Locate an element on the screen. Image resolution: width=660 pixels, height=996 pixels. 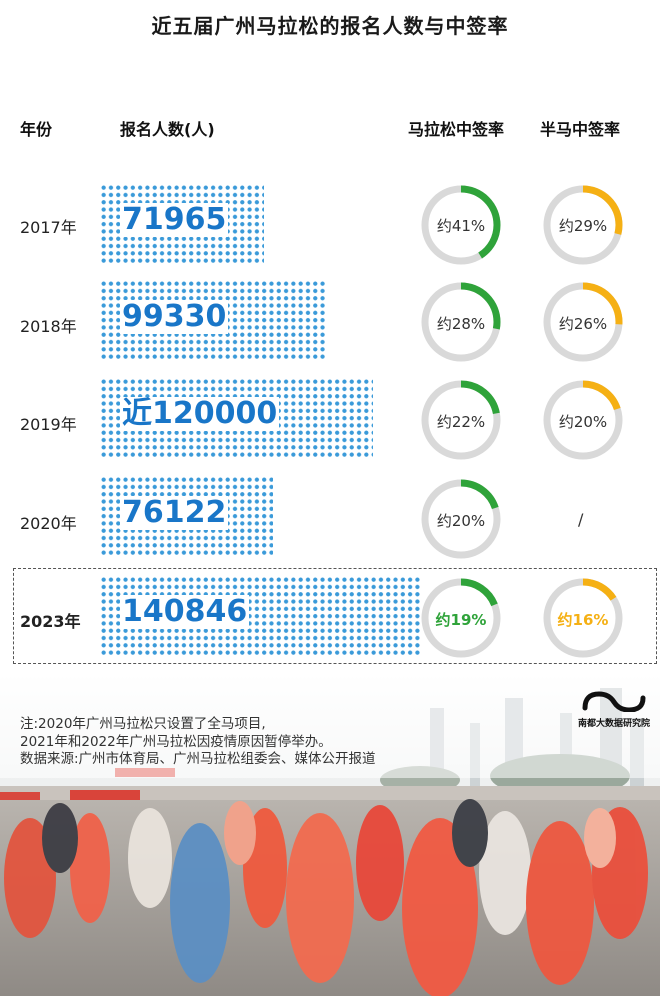
publisher-logo-mark is located at coordinates (614, 702).